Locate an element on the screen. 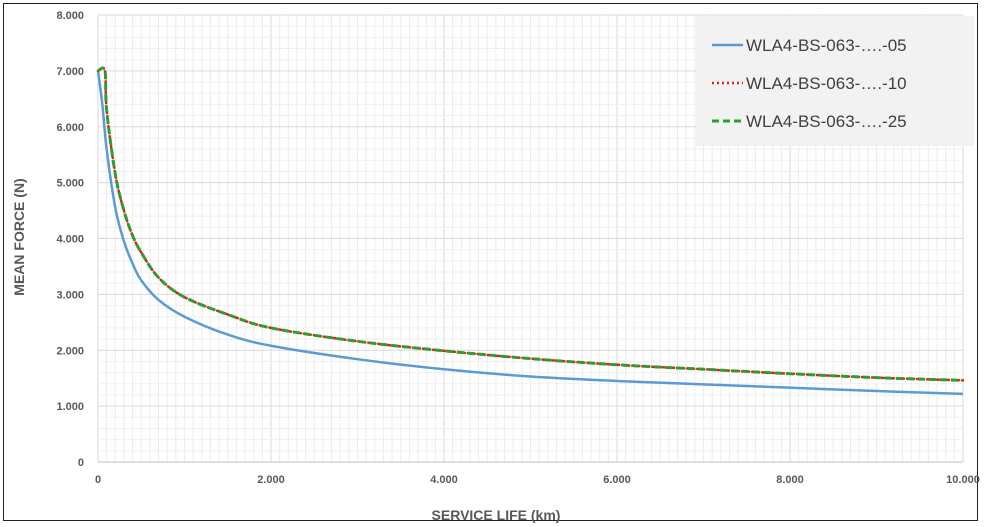 The height and width of the screenshot is (527, 984). x-tick-label: 10.000 is located at coordinates (963, 480).